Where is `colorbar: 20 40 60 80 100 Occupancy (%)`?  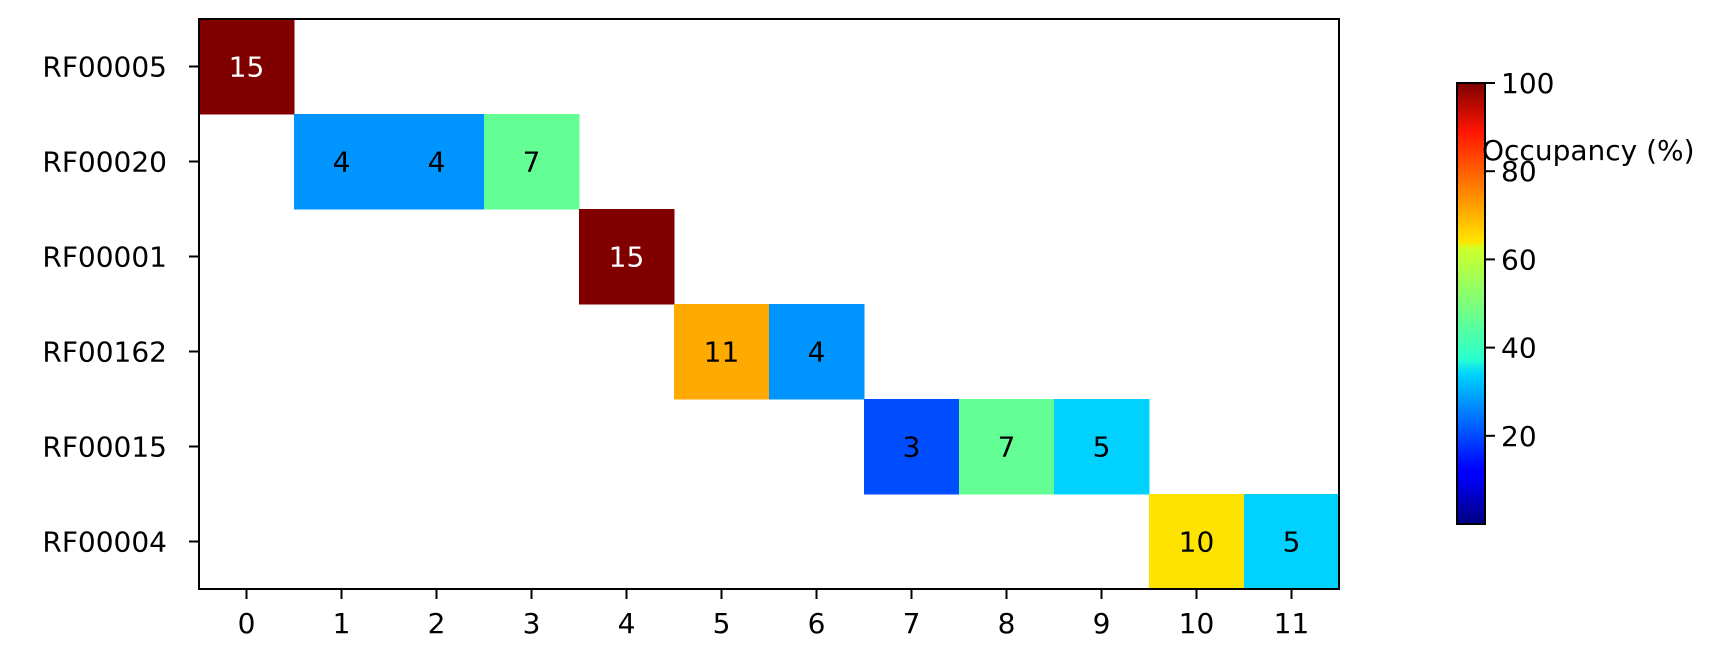 colorbar: 20 40 60 80 100 Occupancy (%) is located at coordinates (1575, 296).